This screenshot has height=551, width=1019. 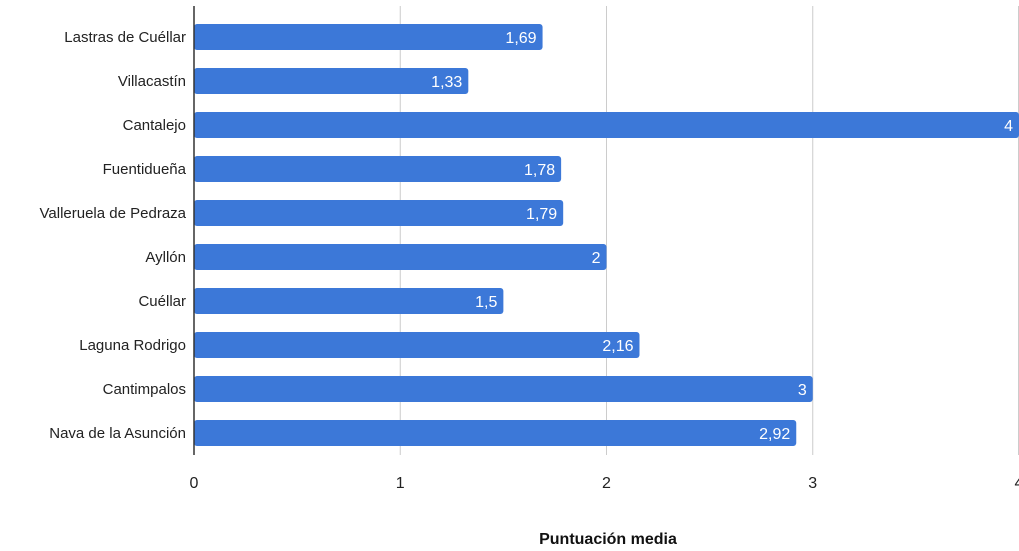 What do you see at coordinates (802, 390) in the screenshot?
I see `data-label-8: 3` at bounding box center [802, 390].